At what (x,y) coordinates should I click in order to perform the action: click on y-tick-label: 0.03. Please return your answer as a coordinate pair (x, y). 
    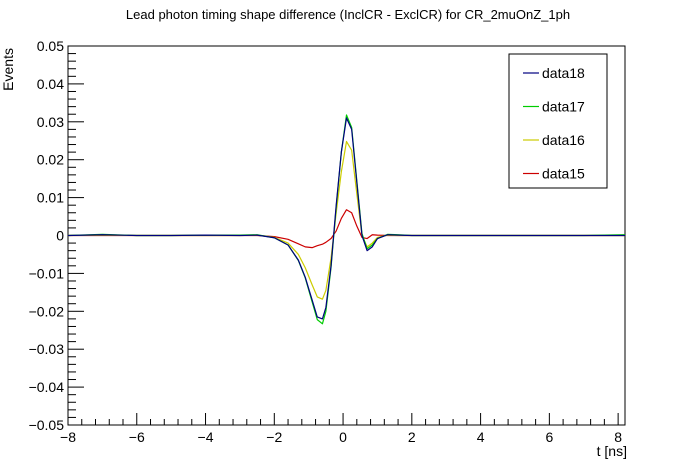
    Looking at the image, I should click on (50, 122).